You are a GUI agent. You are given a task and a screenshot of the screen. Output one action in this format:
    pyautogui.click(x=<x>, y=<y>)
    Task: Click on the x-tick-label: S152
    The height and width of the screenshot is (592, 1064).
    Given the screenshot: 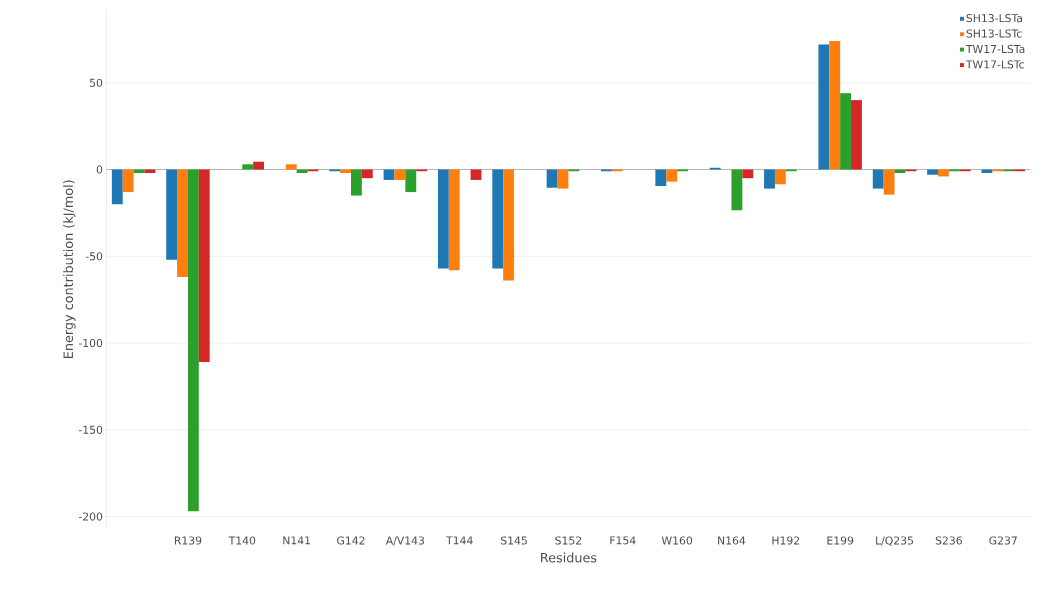 What is the action you would take?
    pyautogui.click(x=568, y=540)
    